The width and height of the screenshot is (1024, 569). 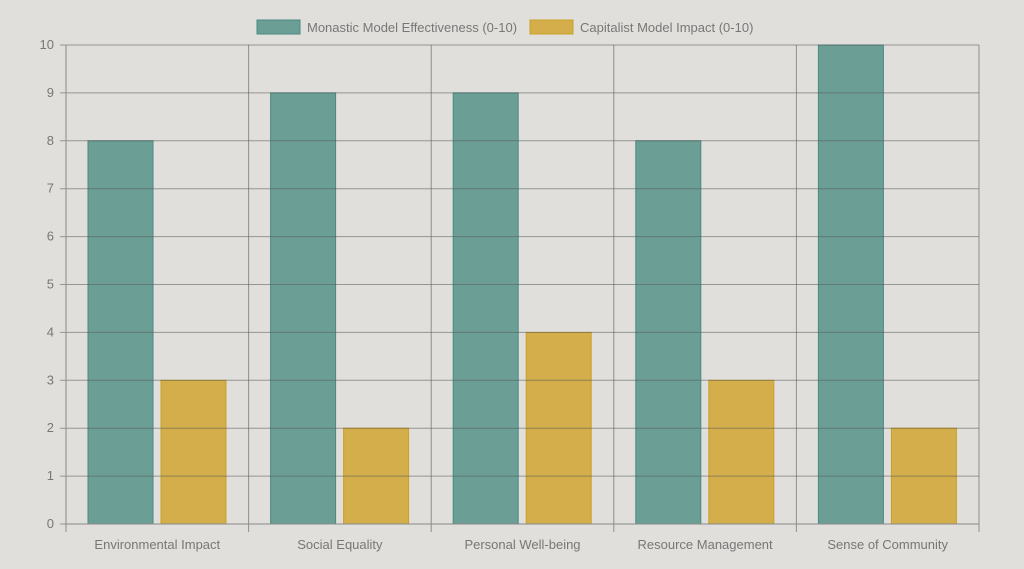 What do you see at coordinates (50, 140) in the screenshot?
I see `y-tick-label: 8` at bounding box center [50, 140].